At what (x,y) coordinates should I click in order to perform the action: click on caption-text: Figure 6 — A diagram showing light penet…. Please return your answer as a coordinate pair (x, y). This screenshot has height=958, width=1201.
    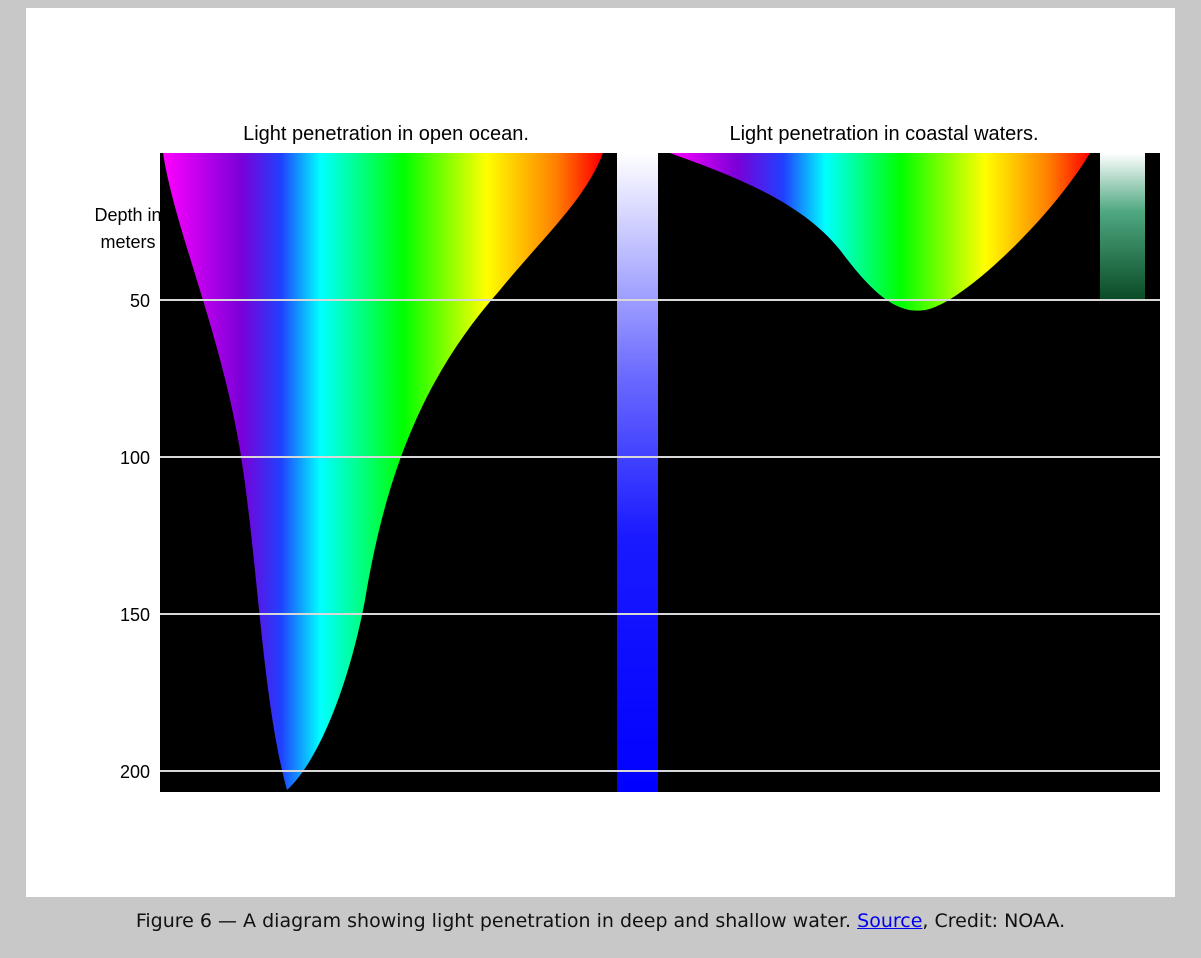
    Looking at the image, I should click on (493, 921).